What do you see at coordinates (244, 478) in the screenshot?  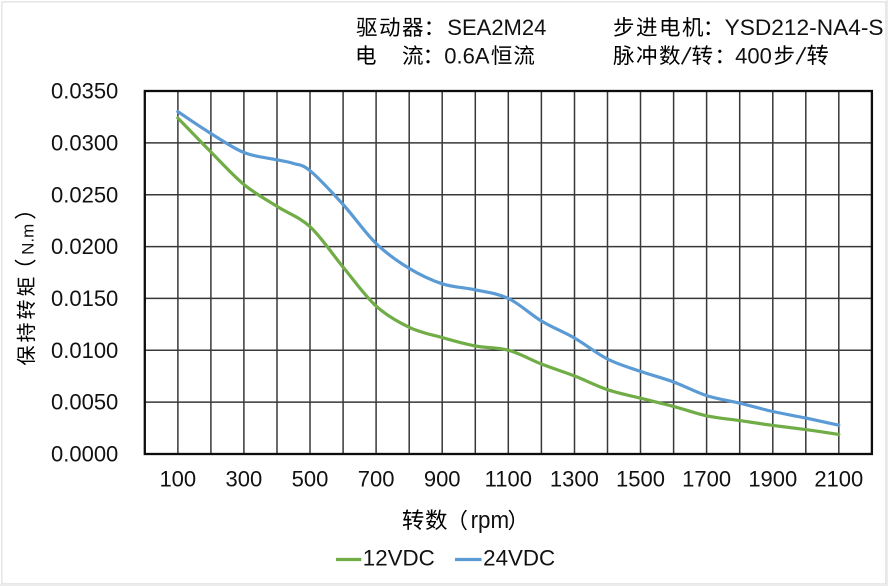 I see `svg-text: 300` at bounding box center [244, 478].